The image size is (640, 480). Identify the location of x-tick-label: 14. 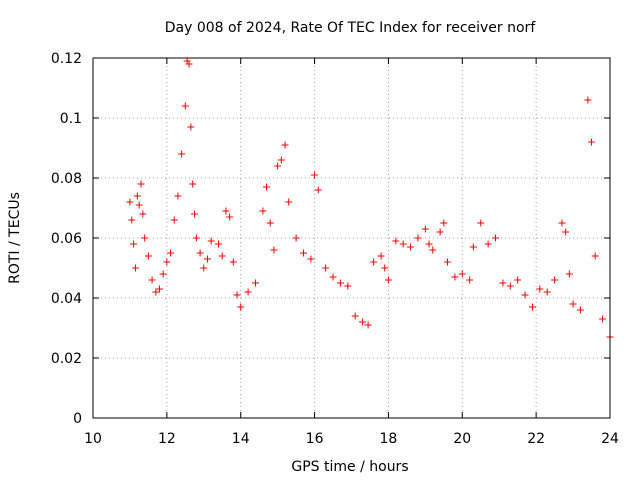
(241, 439).